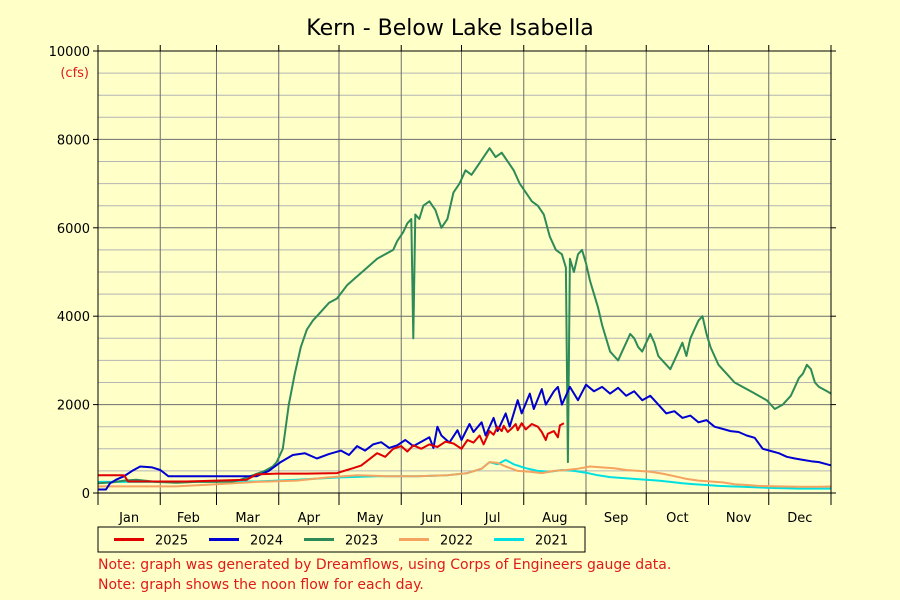  I want to click on legend-label-2023: 2023, so click(361, 541).